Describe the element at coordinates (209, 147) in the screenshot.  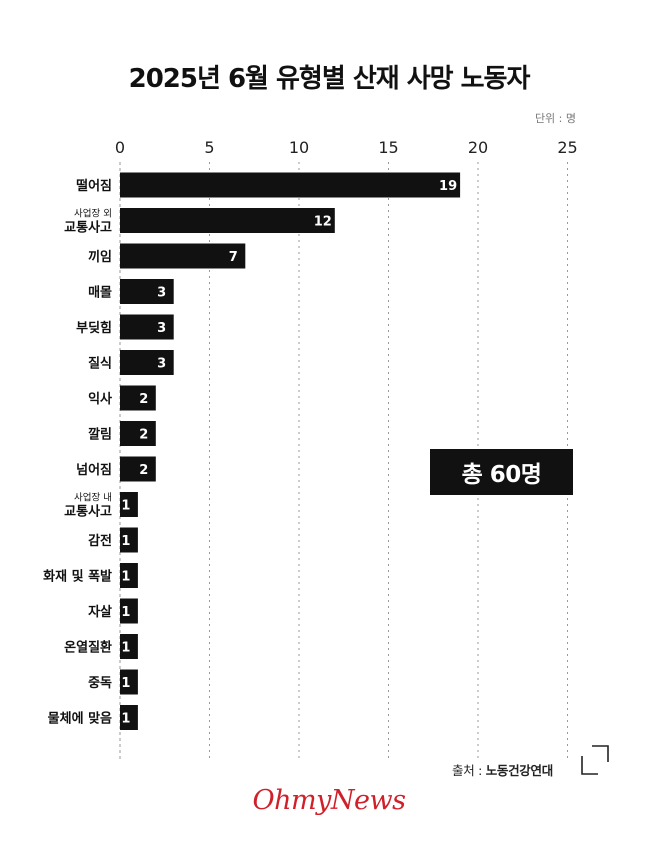
I see `x-tick-label: 5` at that location.